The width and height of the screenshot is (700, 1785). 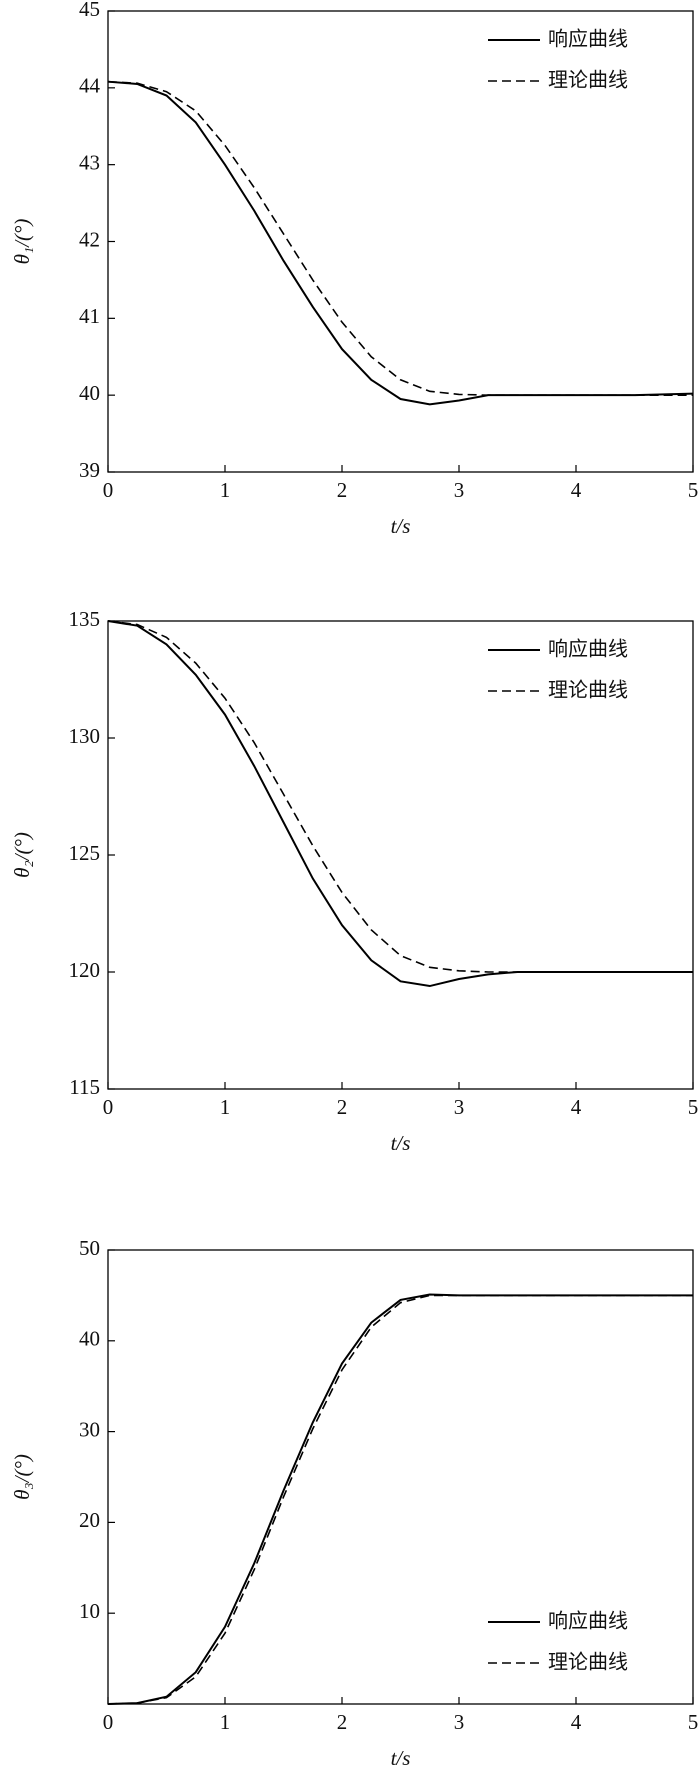 What do you see at coordinates (400, 238) in the screenshot?
I see `data-line` at bounding box center [400, 238].